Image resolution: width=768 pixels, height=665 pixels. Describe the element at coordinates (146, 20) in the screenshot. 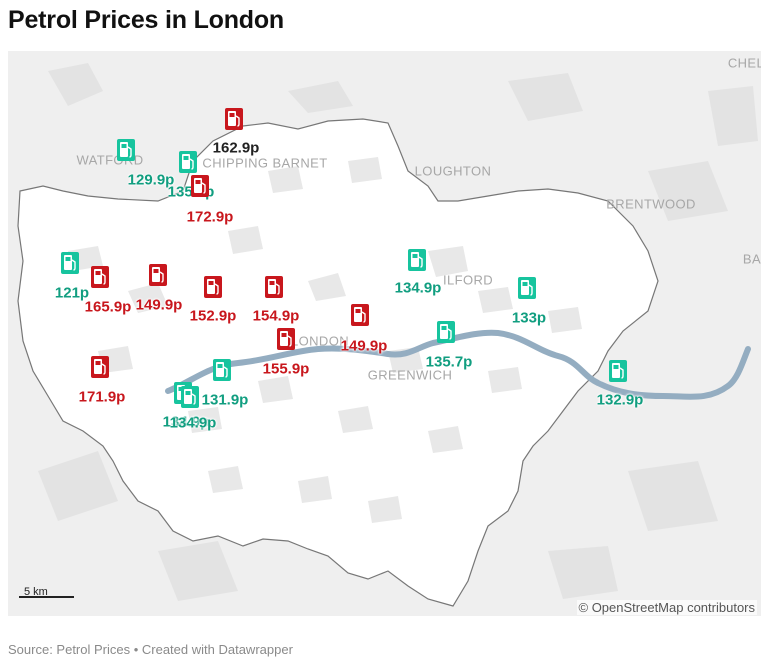

I see `map-title: Petrol Prices in London` at that location.